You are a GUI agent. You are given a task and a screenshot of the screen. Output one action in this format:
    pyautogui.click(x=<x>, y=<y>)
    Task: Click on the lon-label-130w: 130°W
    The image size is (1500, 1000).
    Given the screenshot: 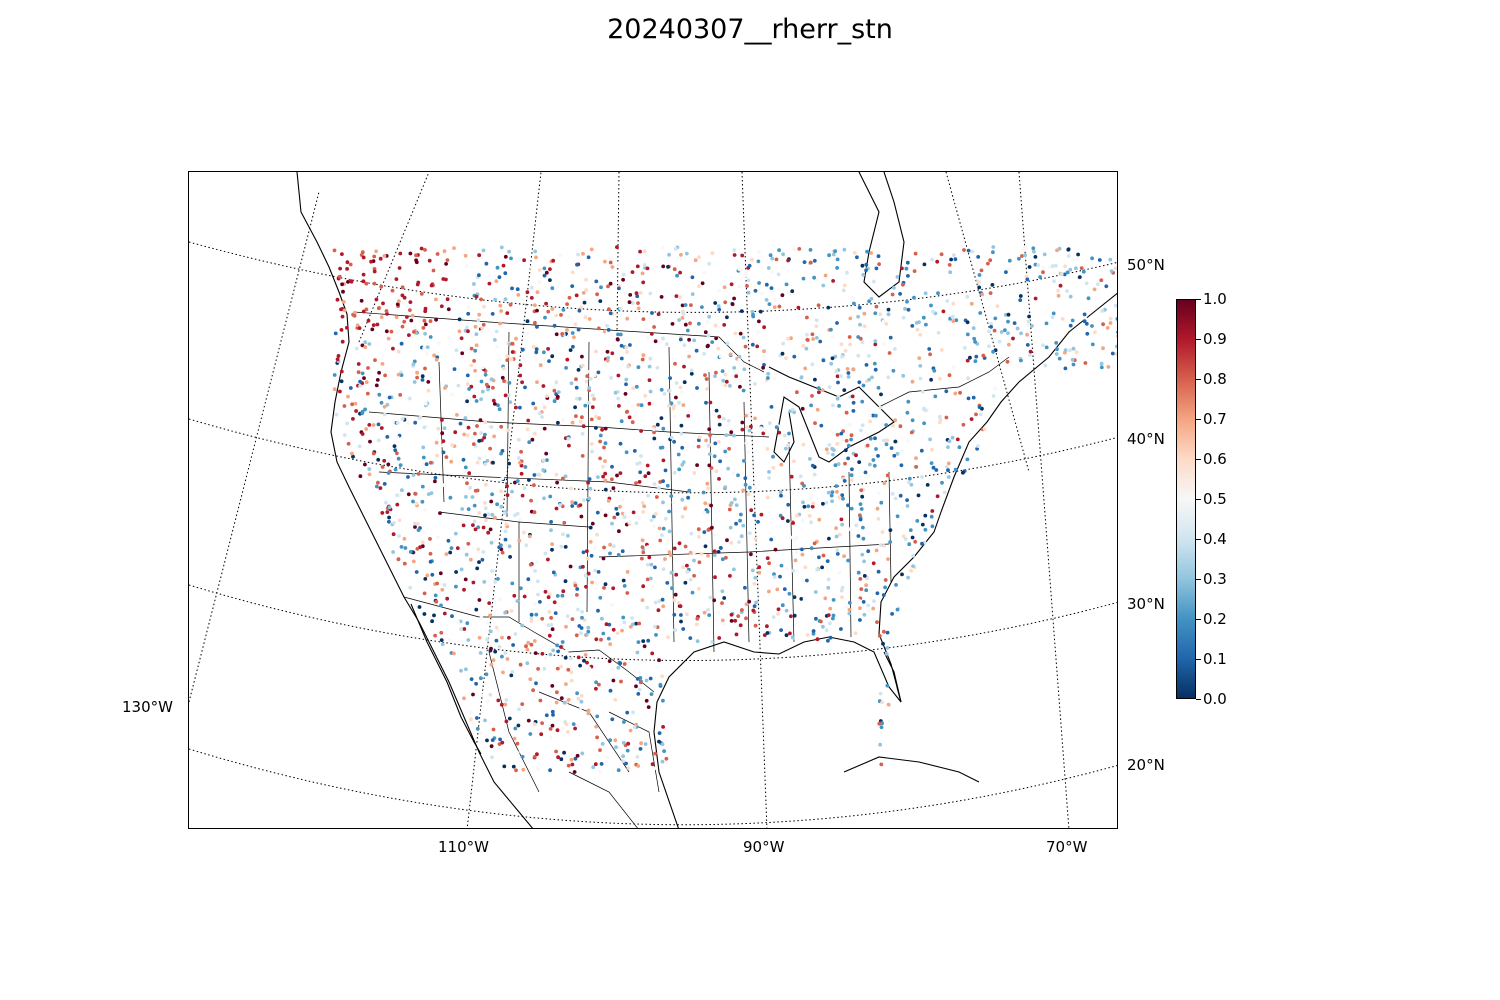 What is the action you would take?
    pyautogui.click(x=147, y=707)
    